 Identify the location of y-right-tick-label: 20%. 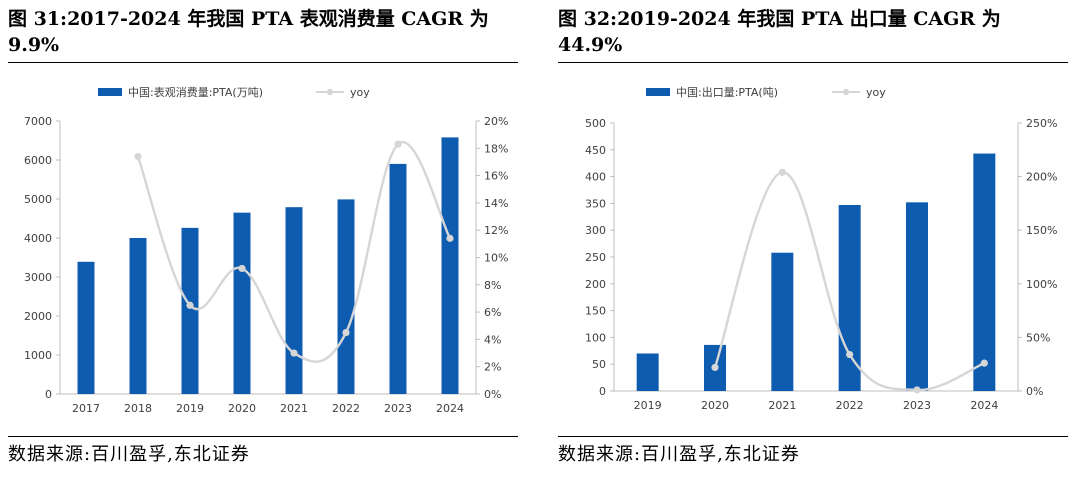
(496, 121).